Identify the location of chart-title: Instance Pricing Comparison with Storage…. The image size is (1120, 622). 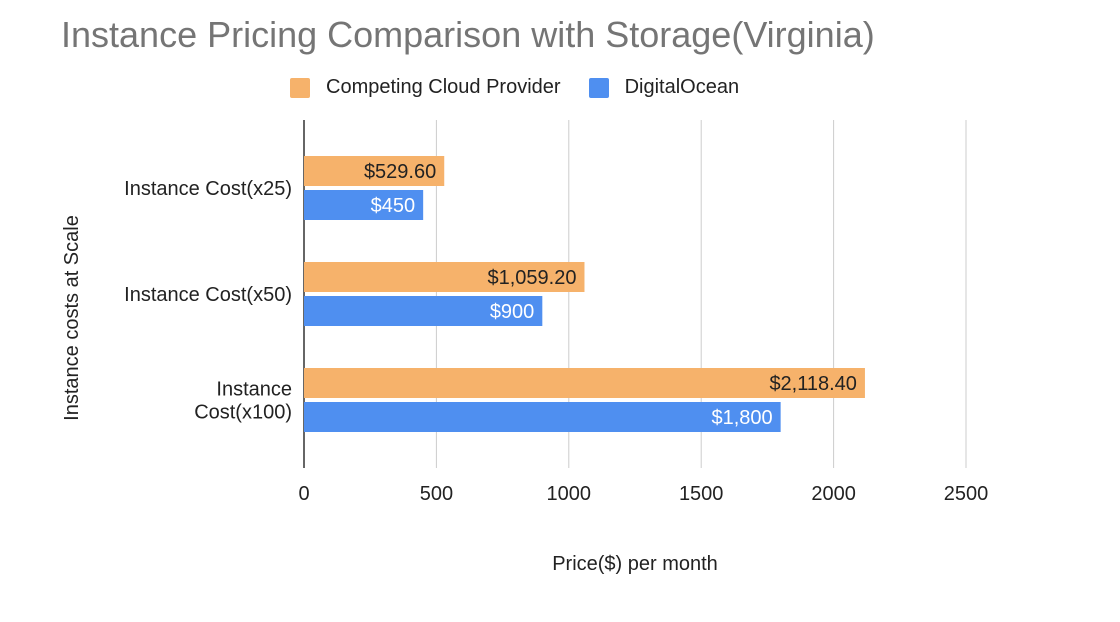
(468, 34).